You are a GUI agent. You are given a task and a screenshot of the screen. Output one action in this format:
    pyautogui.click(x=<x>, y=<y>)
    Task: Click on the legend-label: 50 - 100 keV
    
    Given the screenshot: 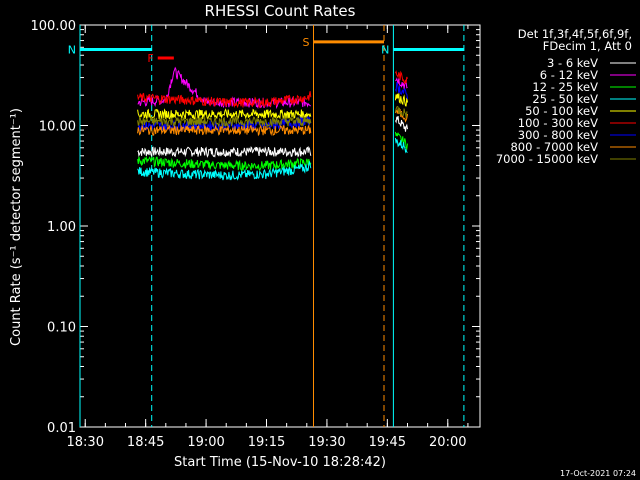 What is the action you would take?
    pyautogui.click(x=561, y=111)
    